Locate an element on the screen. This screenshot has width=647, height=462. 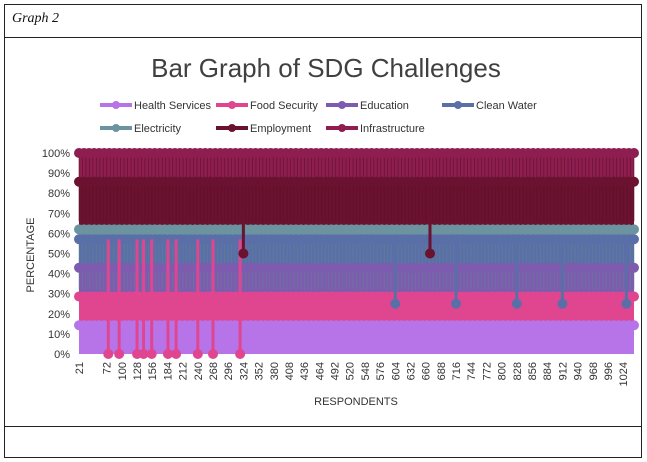
y-tick-label: 60% is located at coordinates (59, 234).